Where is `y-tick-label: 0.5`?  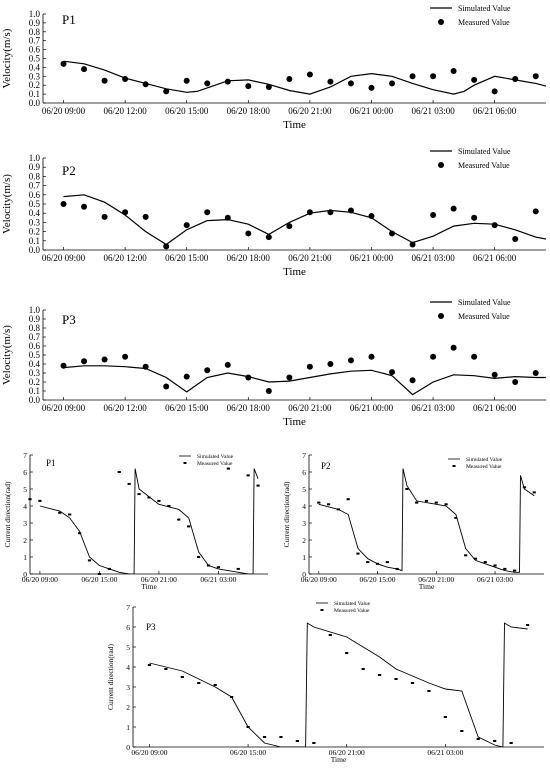 y-tick-label: 0.5 is located at coordinates (35, 355).